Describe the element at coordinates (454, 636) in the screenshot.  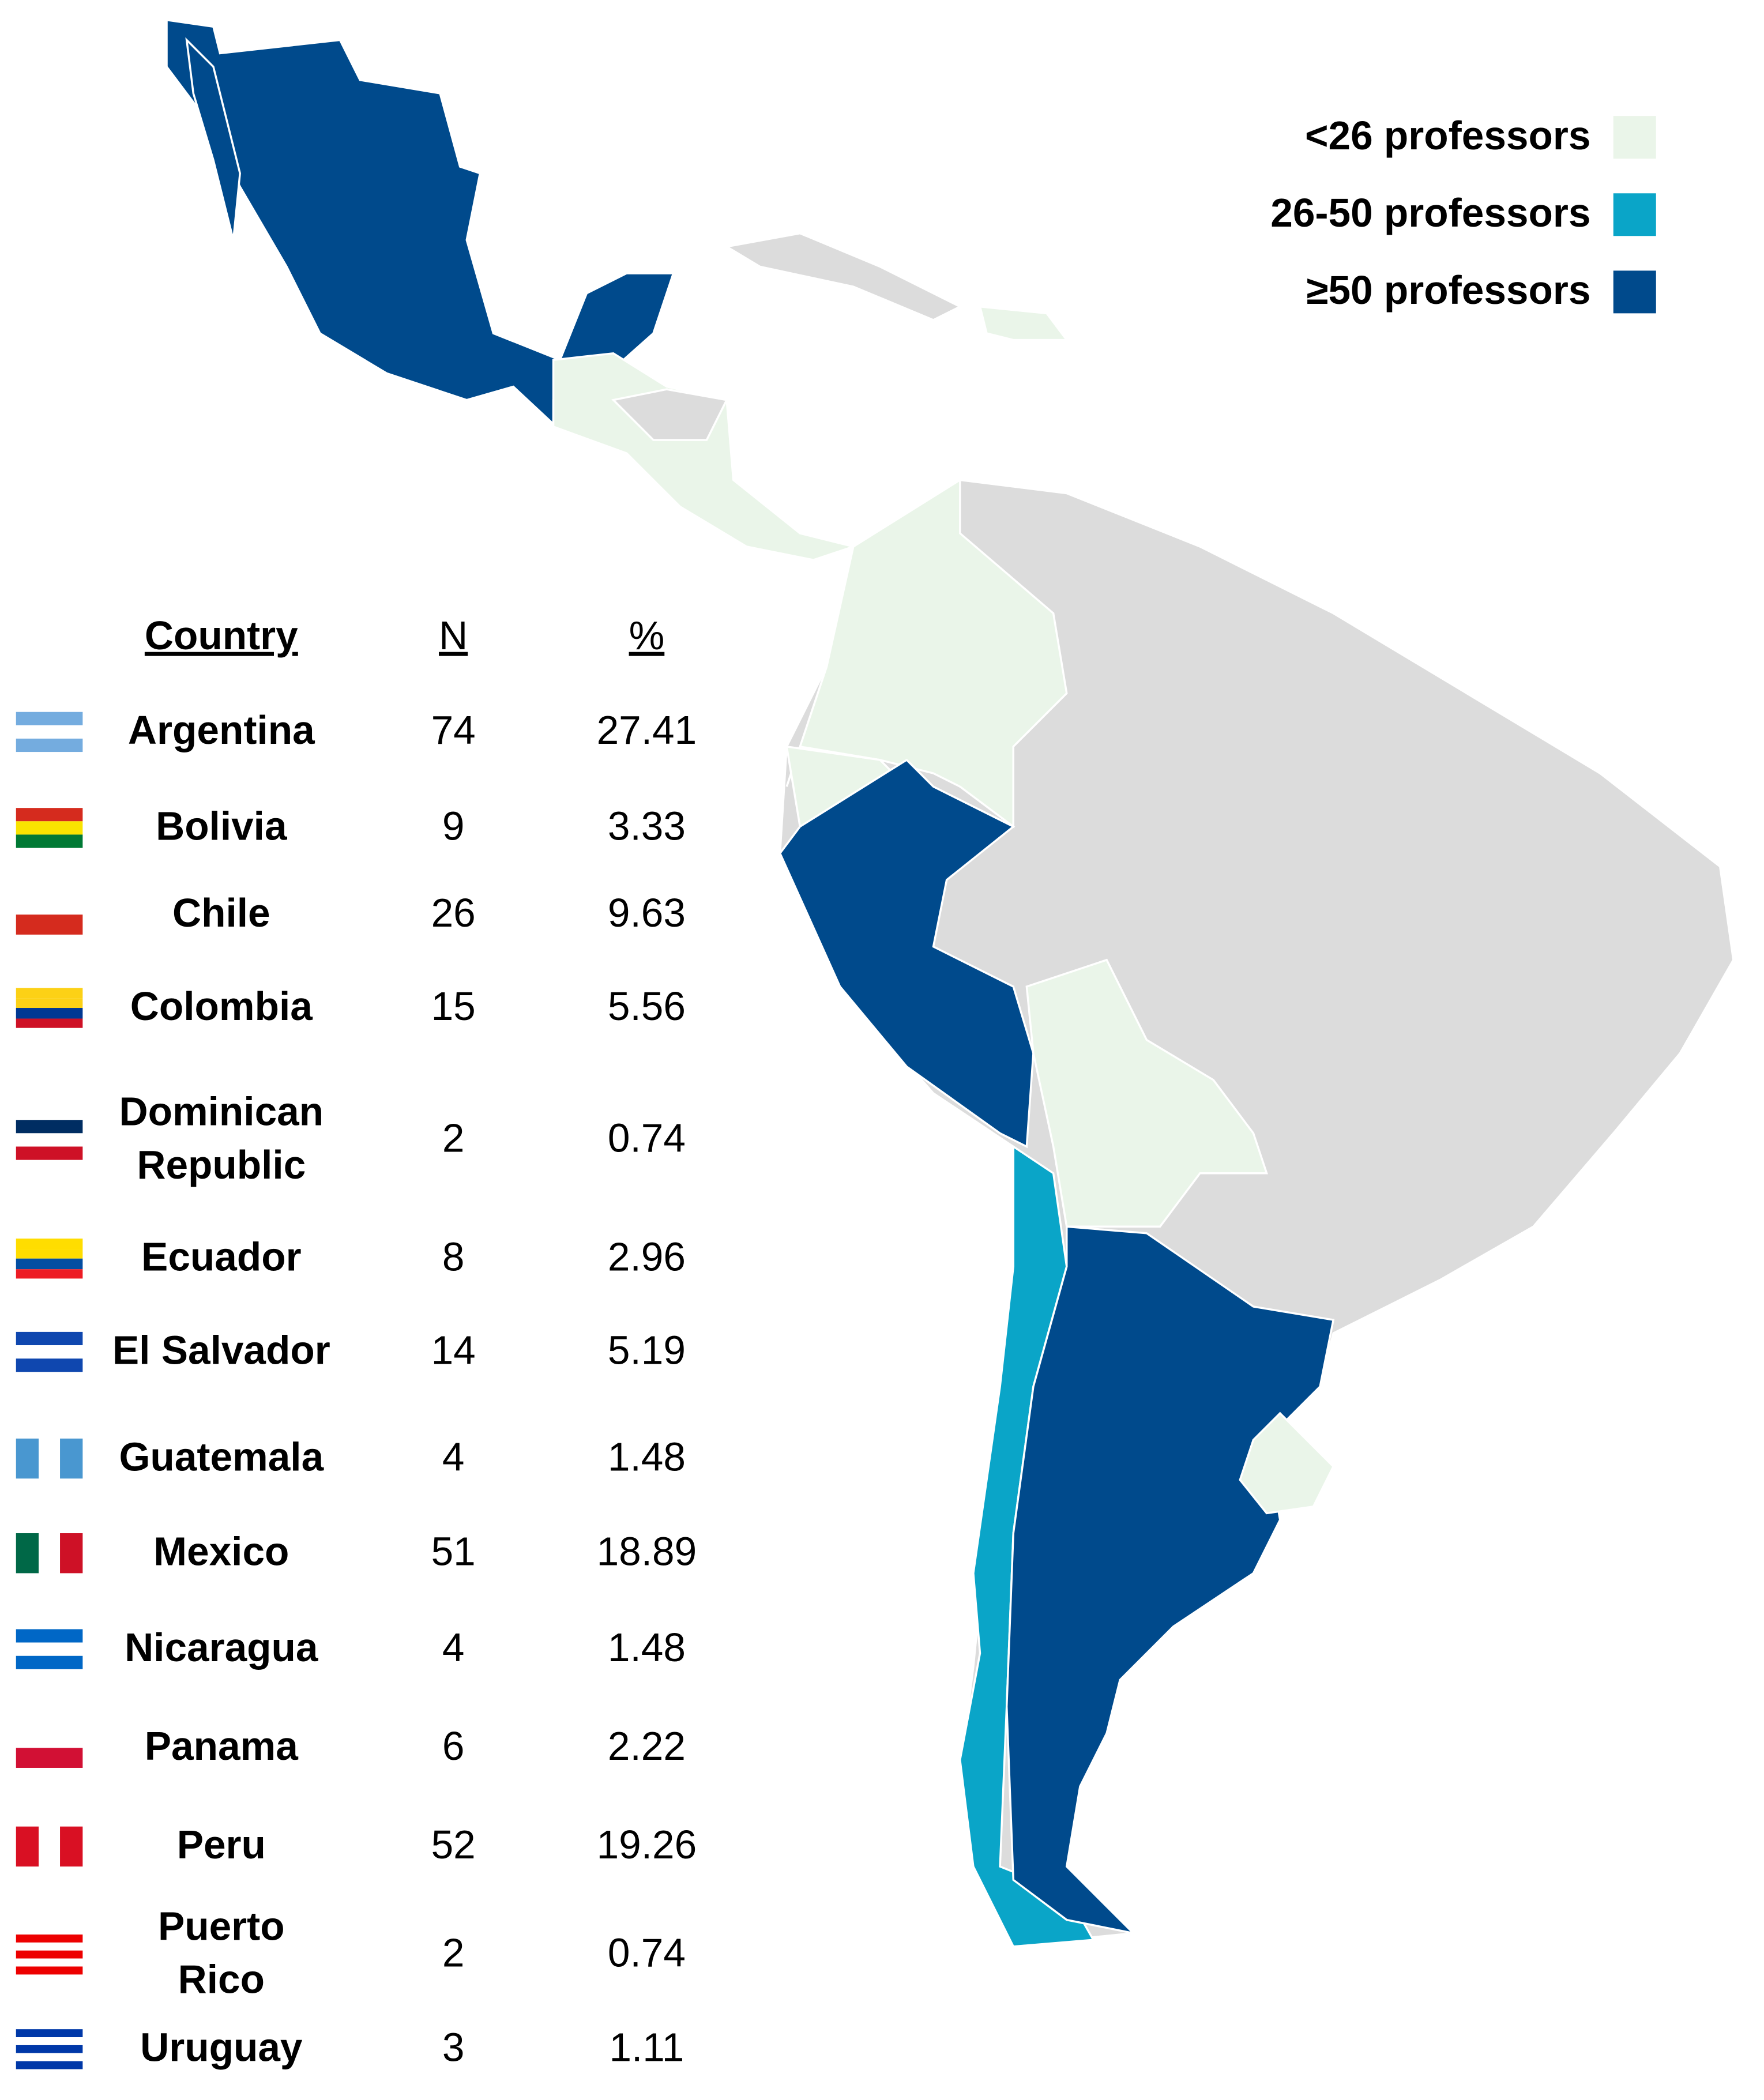
I see `column-header: N` at that location.